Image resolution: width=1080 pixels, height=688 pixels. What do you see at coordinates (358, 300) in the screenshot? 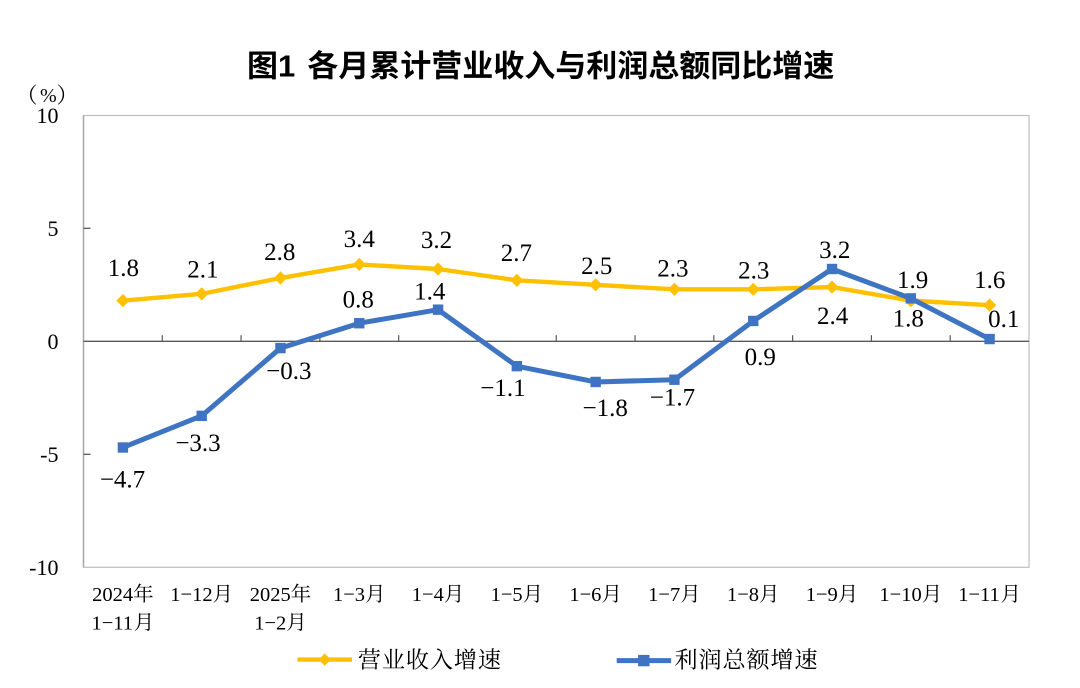
I see `svg-text: 0.8` at bounding box center [358, 300].